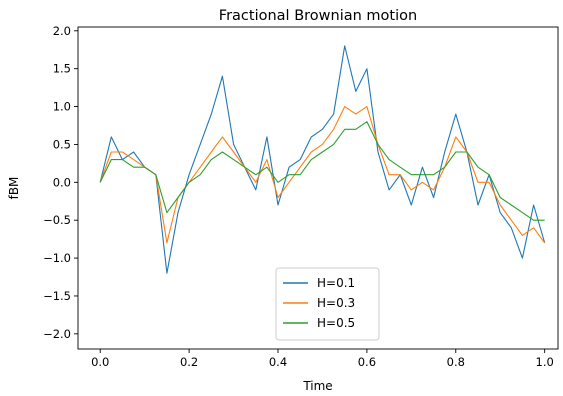  Describe the element at coordinates (57, 220) in the screenshot. I see `y-tick-label: −0.5` at that location.